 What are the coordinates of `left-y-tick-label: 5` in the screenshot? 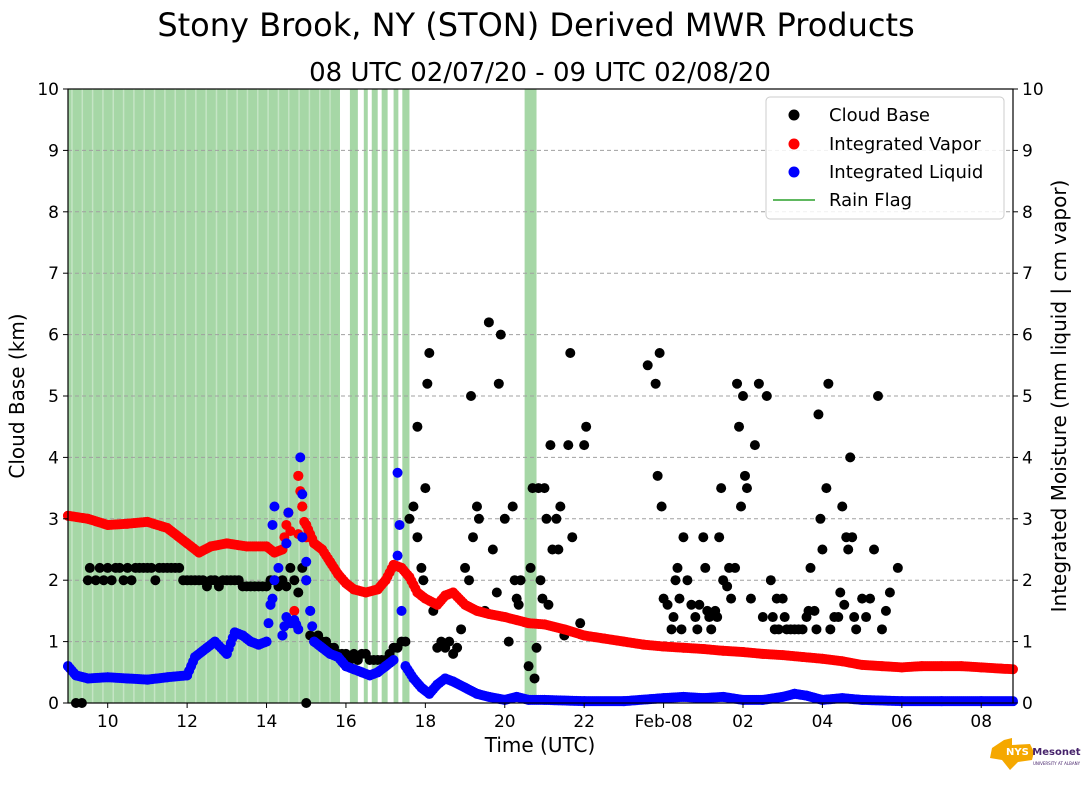 It's located at (53, 397).